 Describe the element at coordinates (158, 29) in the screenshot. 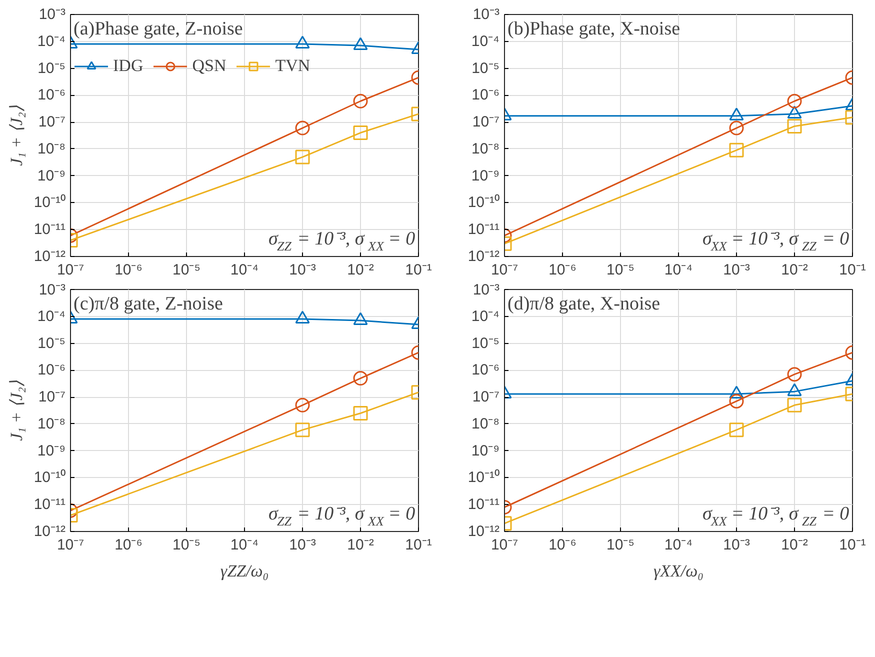

I see `chart-title: (a)Phase gate, Z-noise` at that location.